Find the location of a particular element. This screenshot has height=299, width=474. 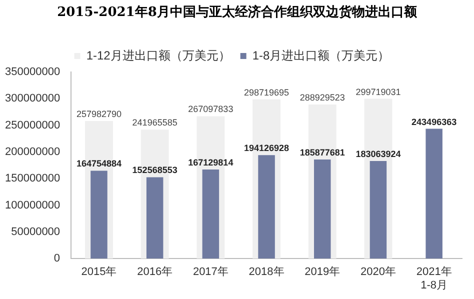

legend-label: 1-12月进出口额（万美元） is located at coordinates (158, 55).